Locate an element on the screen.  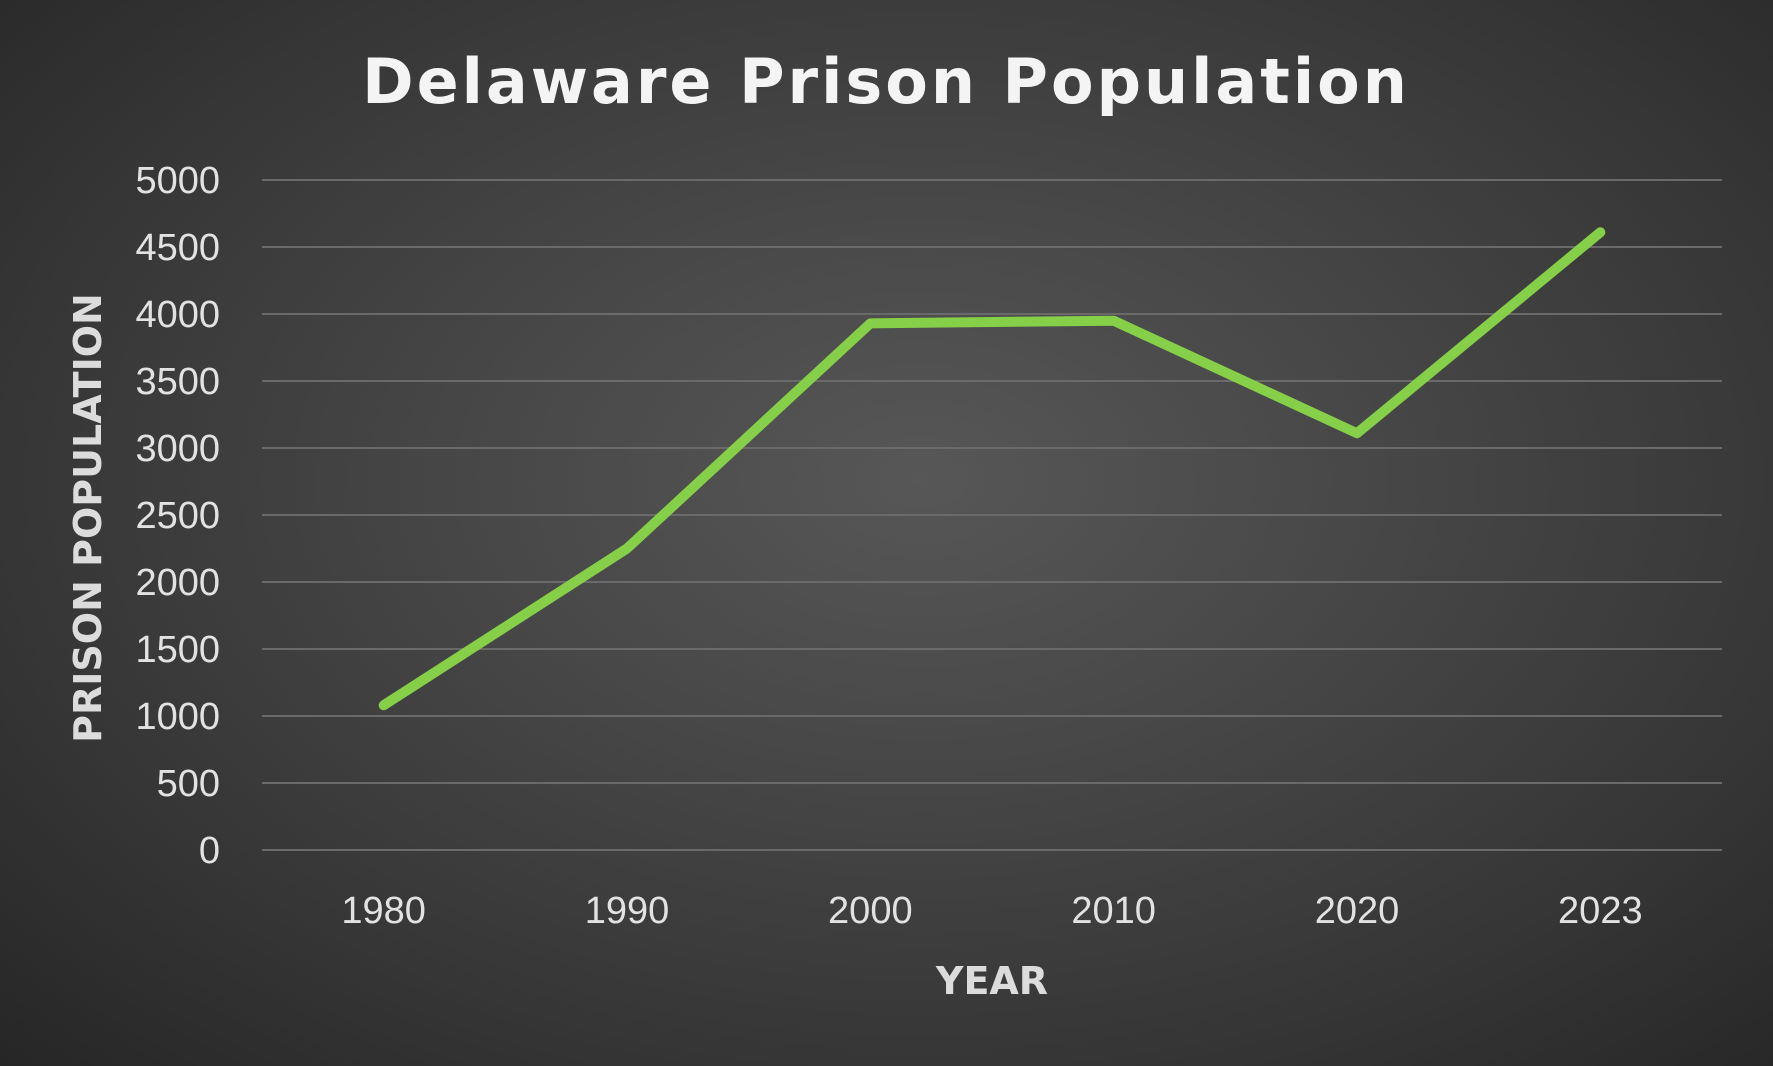
y-tick-label: 2500 is located at coordinates (177, 516).